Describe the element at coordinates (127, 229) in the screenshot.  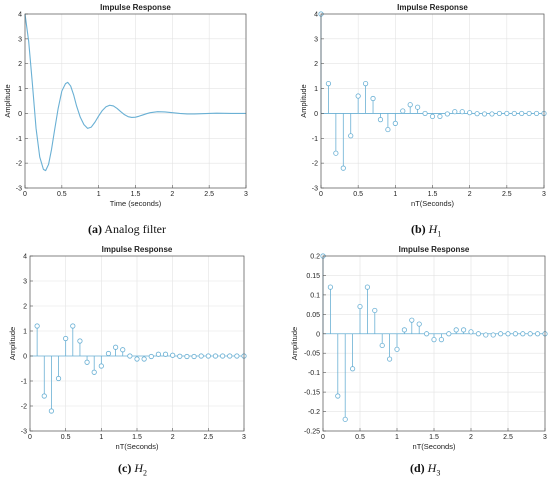
I see `caption-a: (a) Analog filter` at that location.